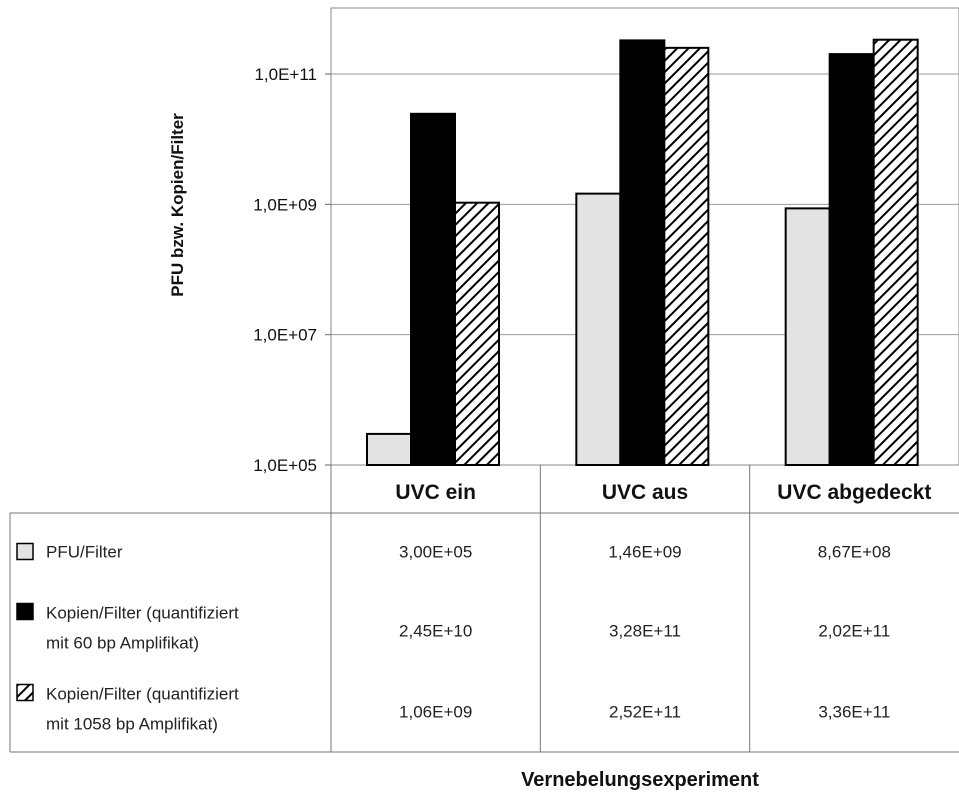 The height and width of the screenshot is (801, 959). I want to click on table-cell-value: 2,52E+11, so click(645, 712).